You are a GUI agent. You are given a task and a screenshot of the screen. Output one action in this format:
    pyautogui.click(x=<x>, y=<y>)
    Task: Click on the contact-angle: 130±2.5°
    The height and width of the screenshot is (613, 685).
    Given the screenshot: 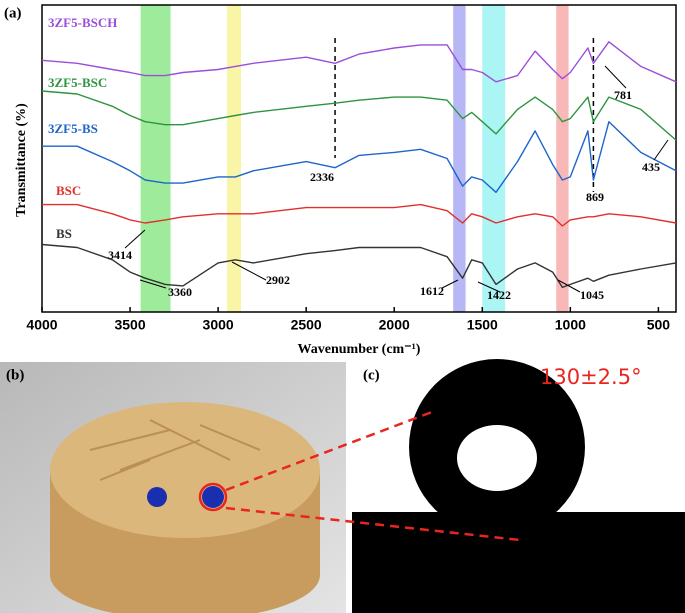 What is the action you would take?
    pyautogui.click(x=591, y=377)
    